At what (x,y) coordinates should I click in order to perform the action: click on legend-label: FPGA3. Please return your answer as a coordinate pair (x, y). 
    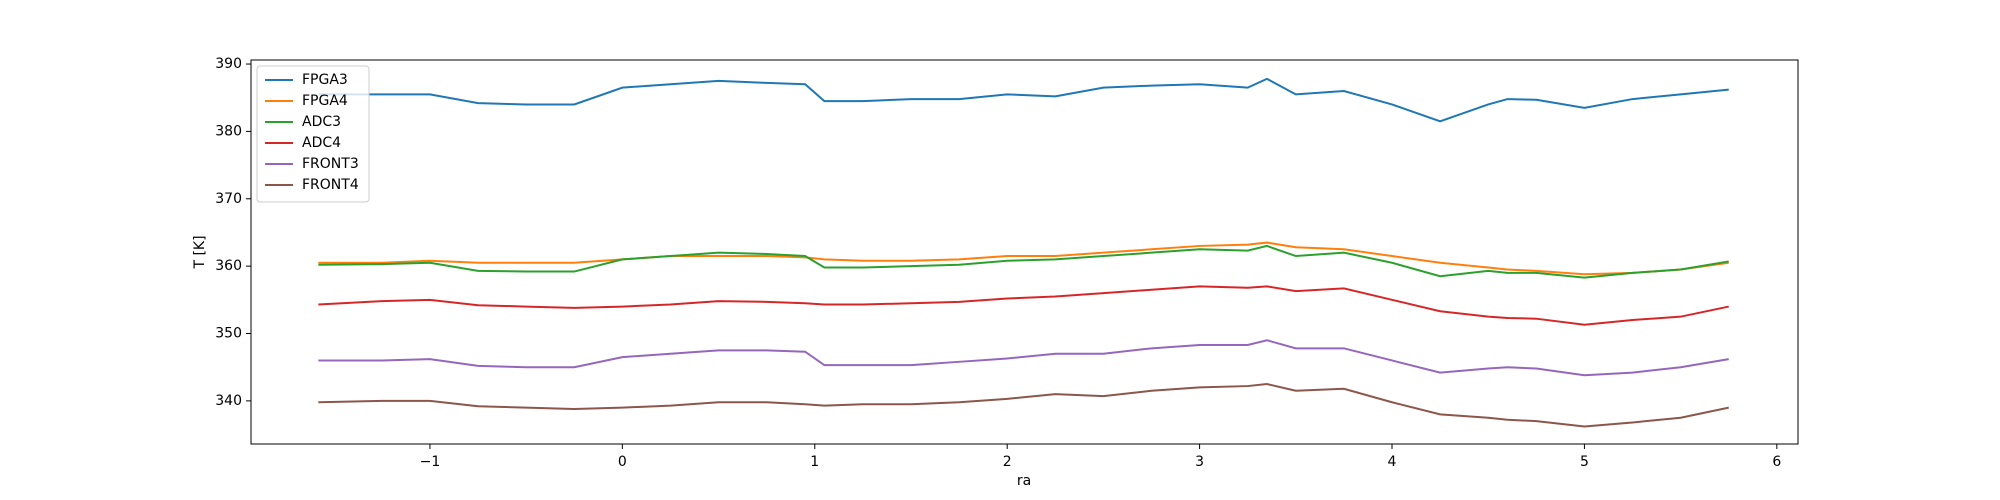
    Looking at the image, I should click on (325, 80).